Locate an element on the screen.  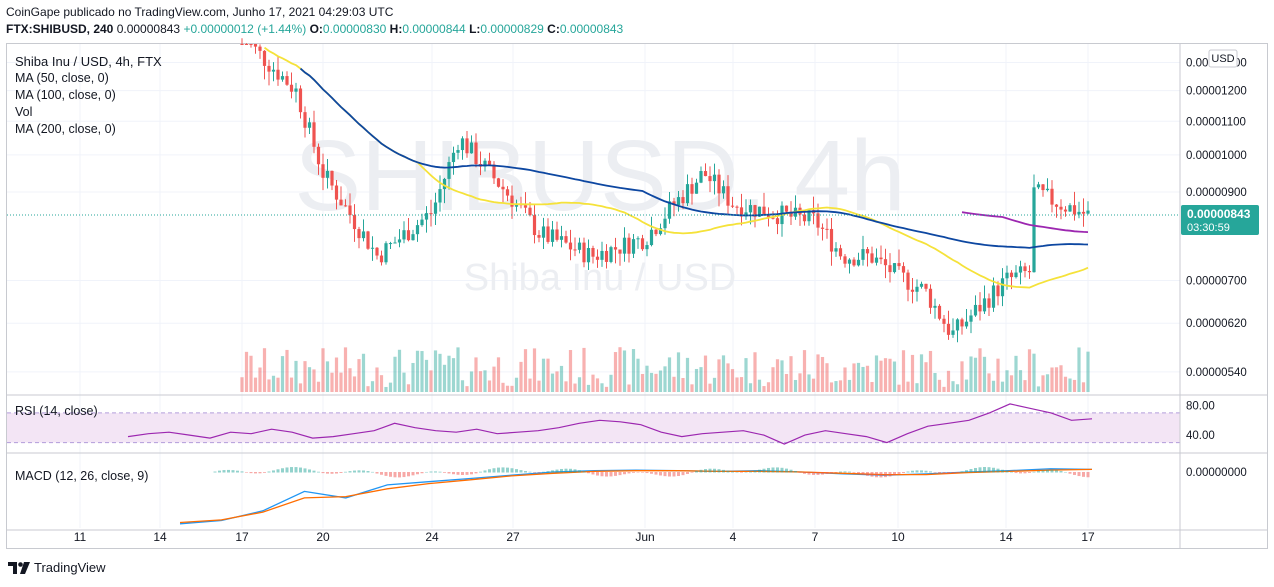
currency-button: USD is located at coordinates (1223, 58).